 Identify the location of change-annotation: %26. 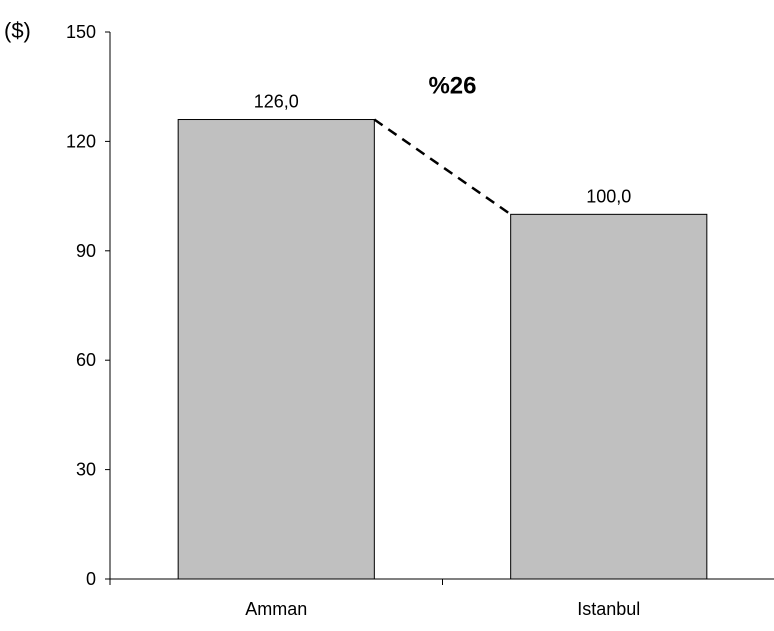
(442, 144).